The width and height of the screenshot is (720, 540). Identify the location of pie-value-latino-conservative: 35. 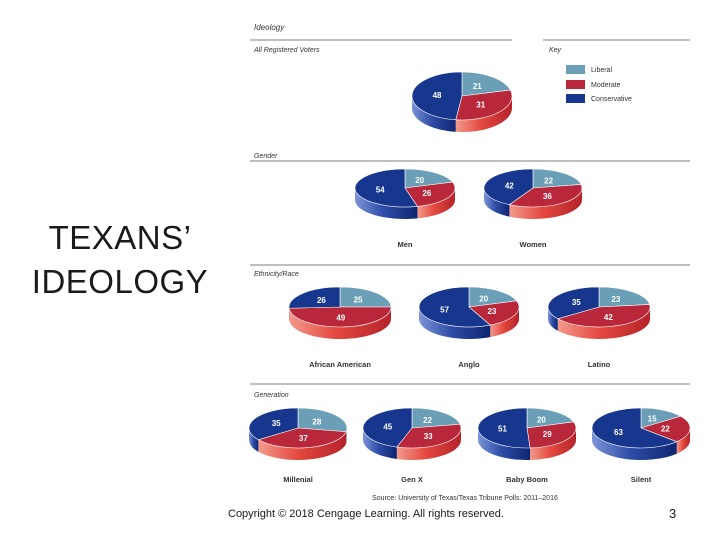
(576, 302).